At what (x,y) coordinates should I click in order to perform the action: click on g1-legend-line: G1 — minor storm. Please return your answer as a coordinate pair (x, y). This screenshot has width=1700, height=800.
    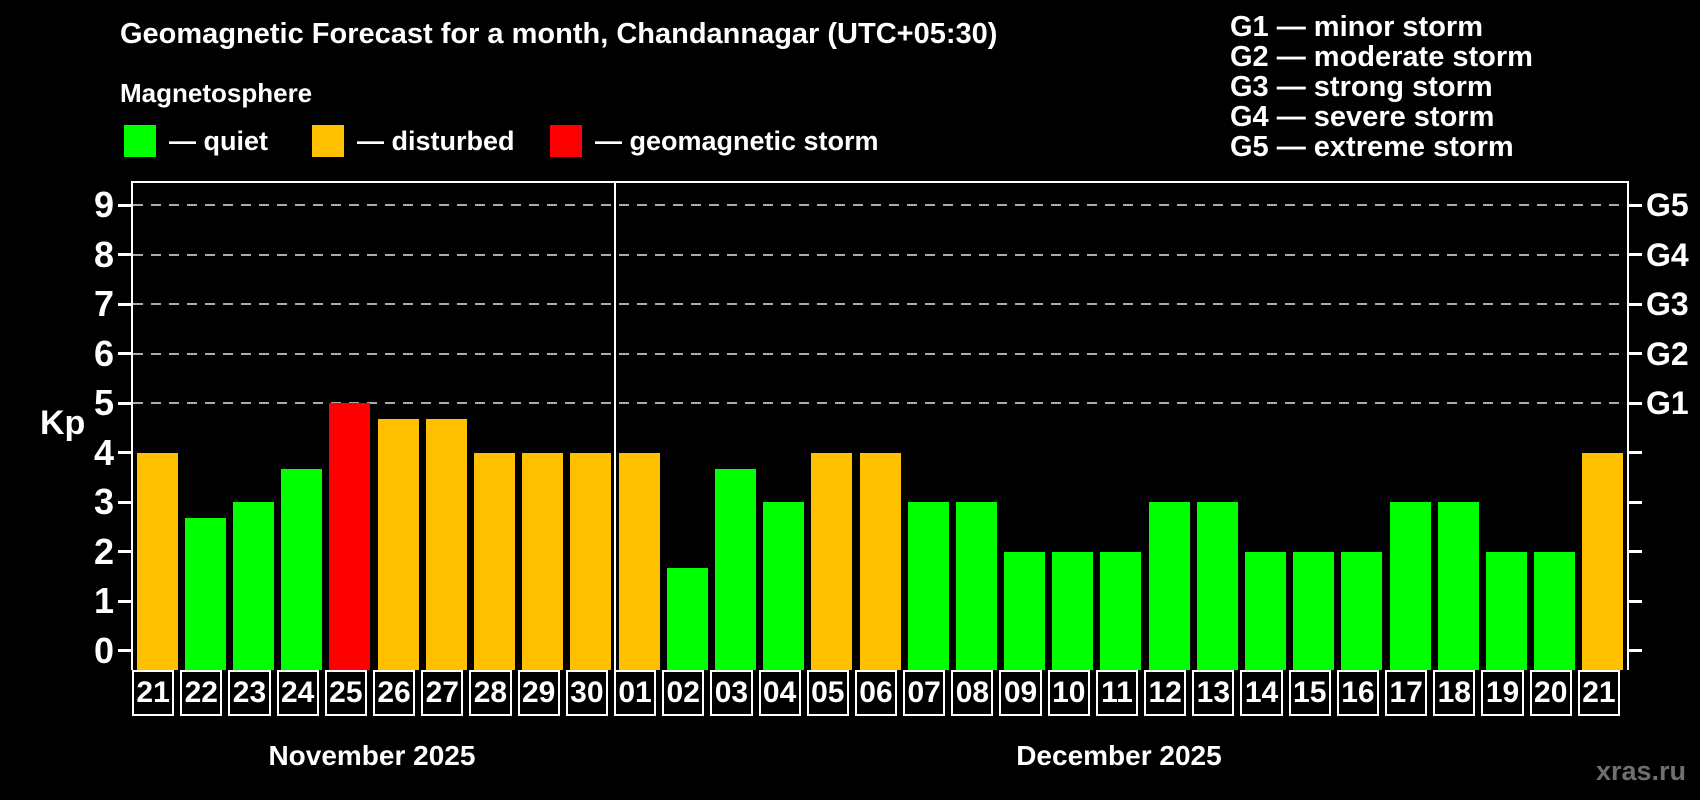
    Looking at the image, I should click on (1356, 27).